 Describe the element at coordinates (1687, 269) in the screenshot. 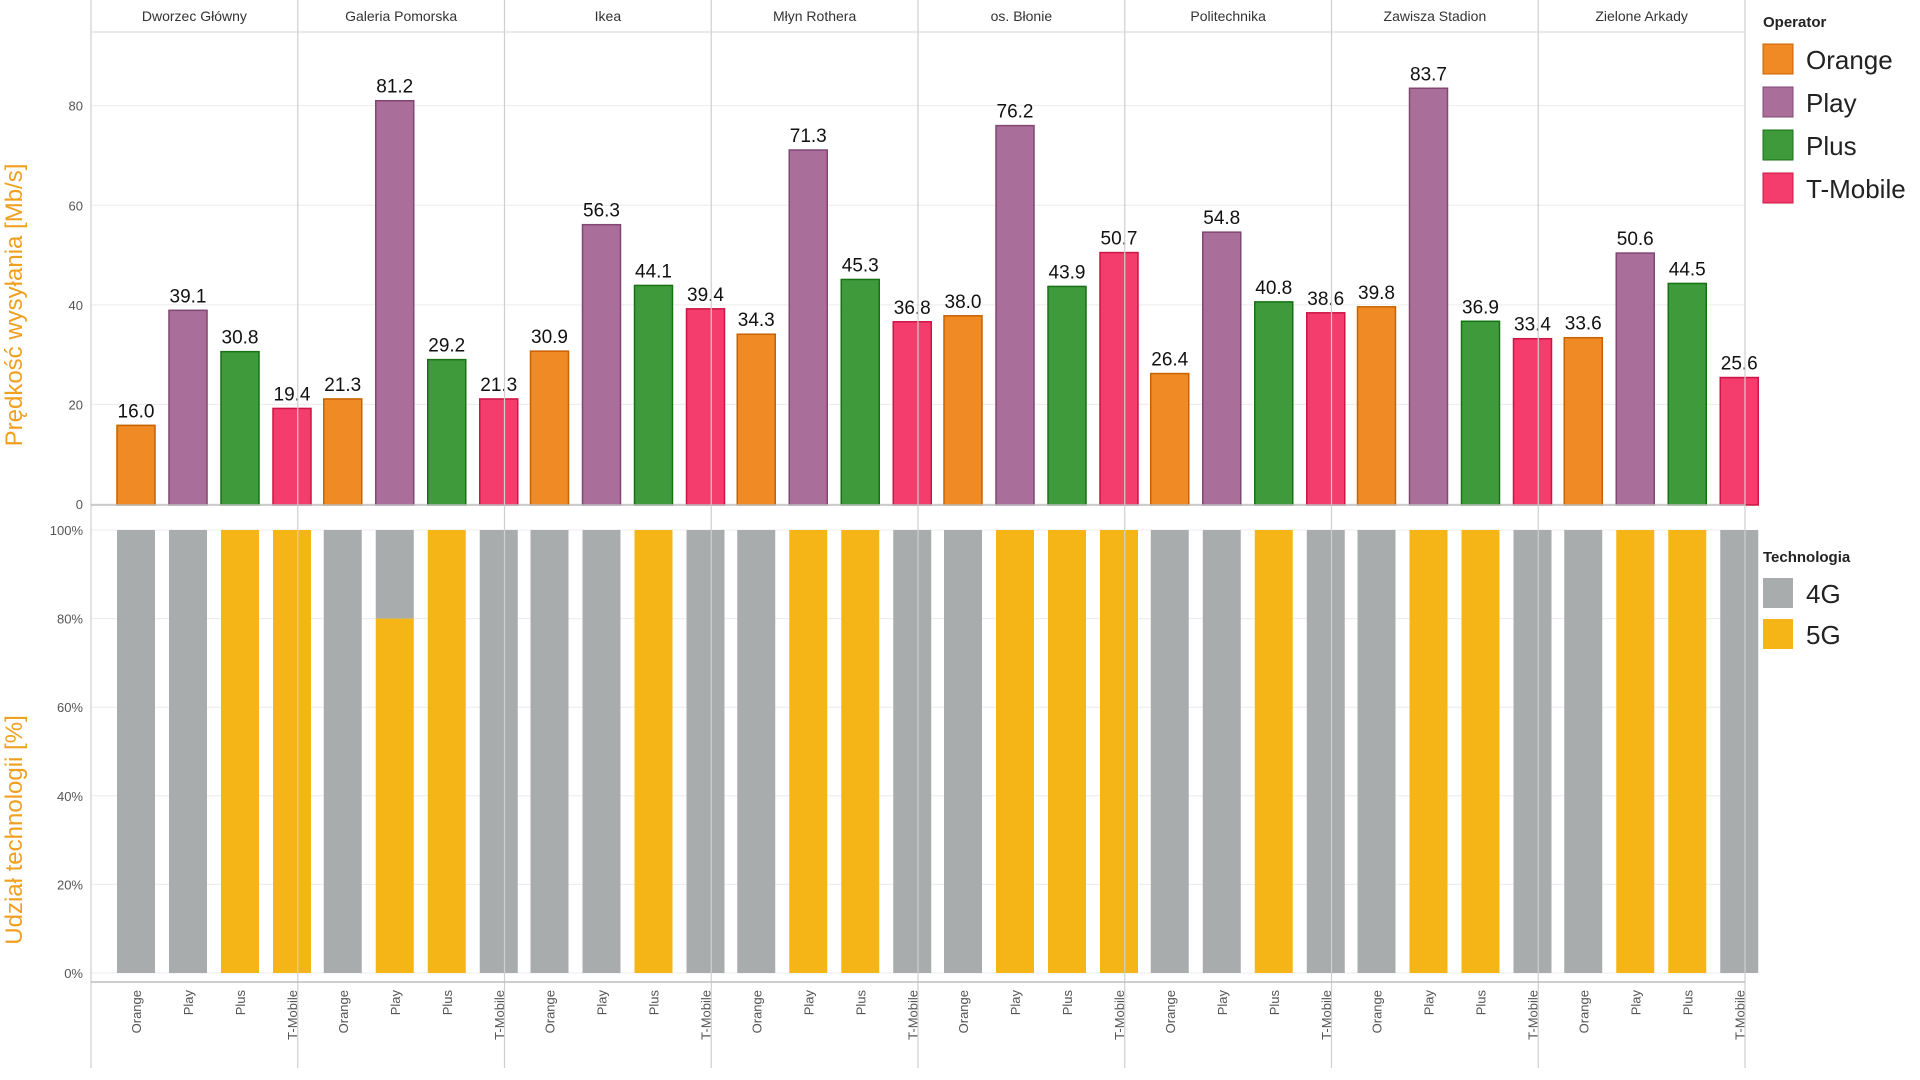

I see `speed-value-label: 44.5` at that location.